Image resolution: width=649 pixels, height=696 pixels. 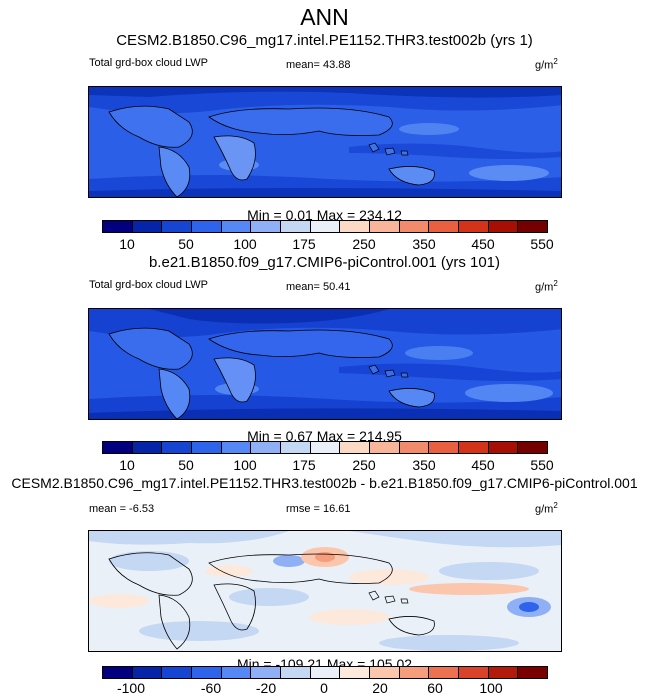 I want to click on colorbar-tick-label: -100, so click(x=131, y=688).